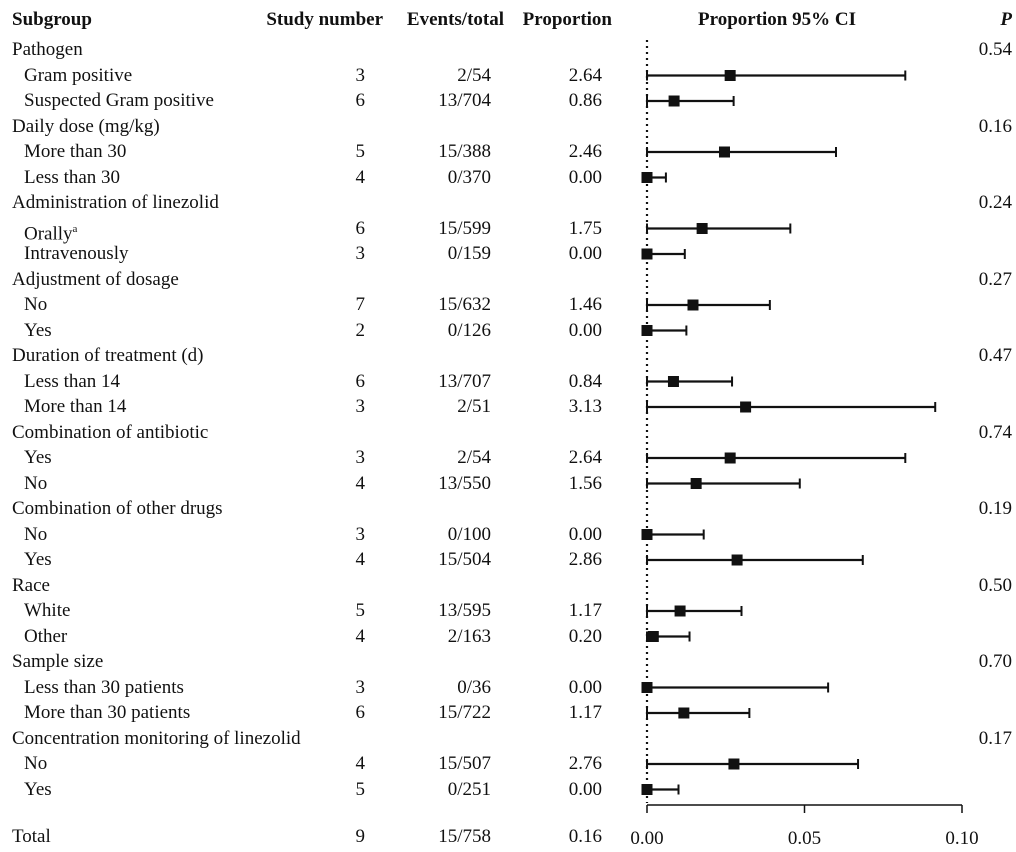 The width and height of the screenshot is (1016, 852). What do you see at coordinates (995, 49) in the screenshot?
I see `group-p-value: 0.54` at bounding box center [995, 49].